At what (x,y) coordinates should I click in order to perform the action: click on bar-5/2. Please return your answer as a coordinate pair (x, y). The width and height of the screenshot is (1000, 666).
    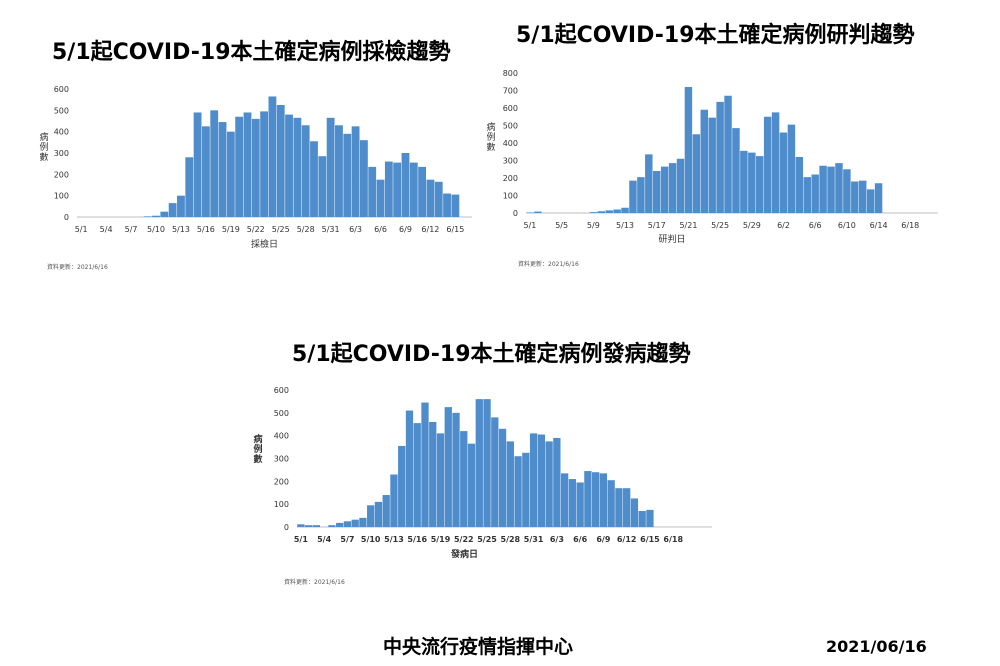
    Looking at the image, I should click on (308, 526).